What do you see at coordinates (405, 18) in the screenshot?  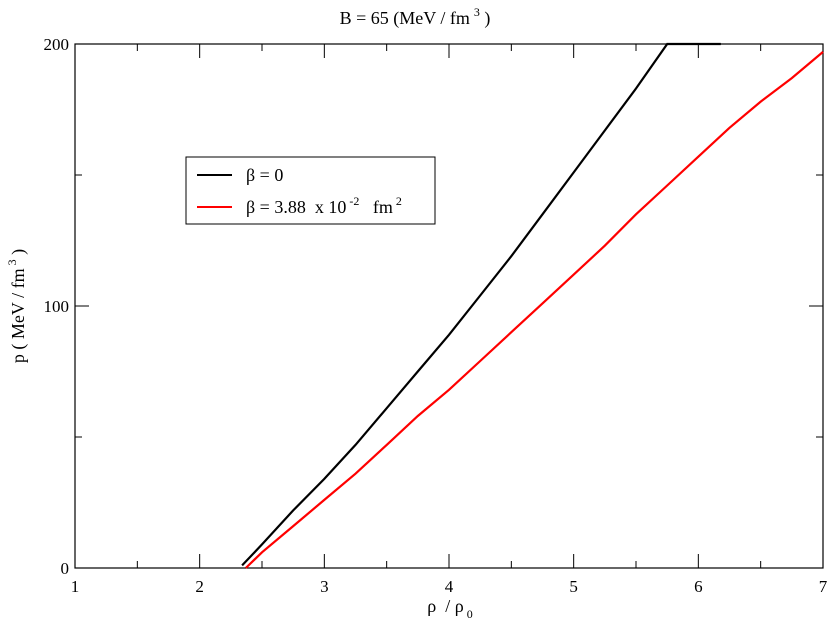 I see `title-main: B = 65 (MeV / fm` at bounding box center [405, 18].